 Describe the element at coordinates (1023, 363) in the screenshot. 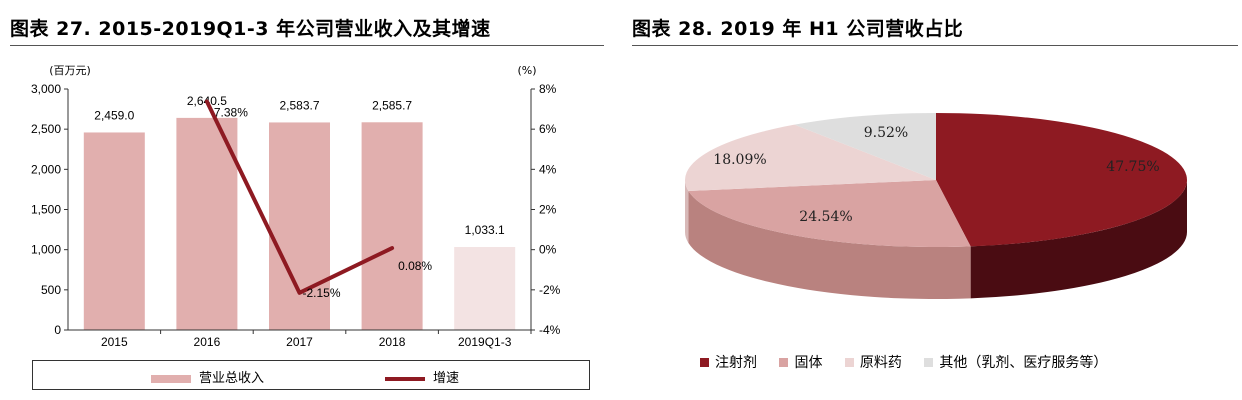

I see `pie-legend-label: 其他（乳剂、医疗服务等）` at that location.